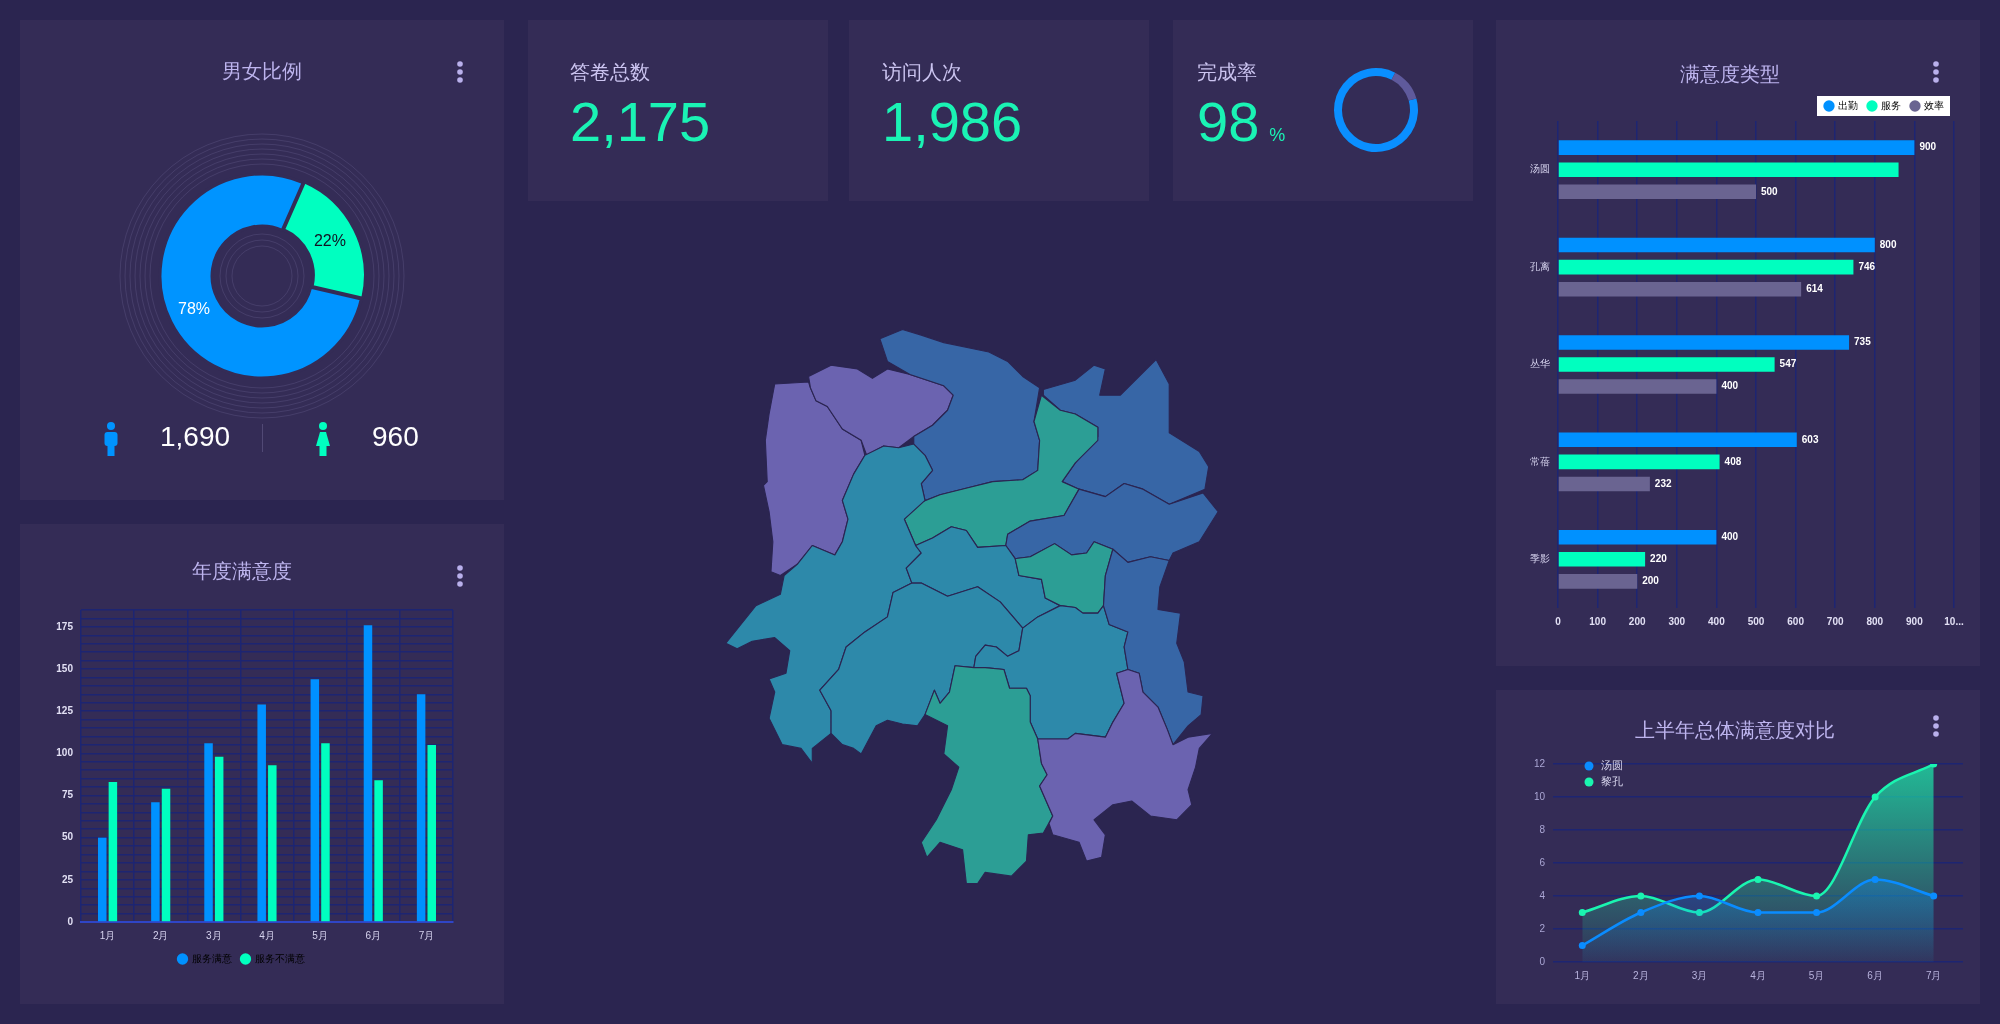 This screenshot has height=1024, width=2000. What do you see at coordinates (1788, 364) in the screenshot?
I see `data-label: 547` at bounding box center [1788, 364].